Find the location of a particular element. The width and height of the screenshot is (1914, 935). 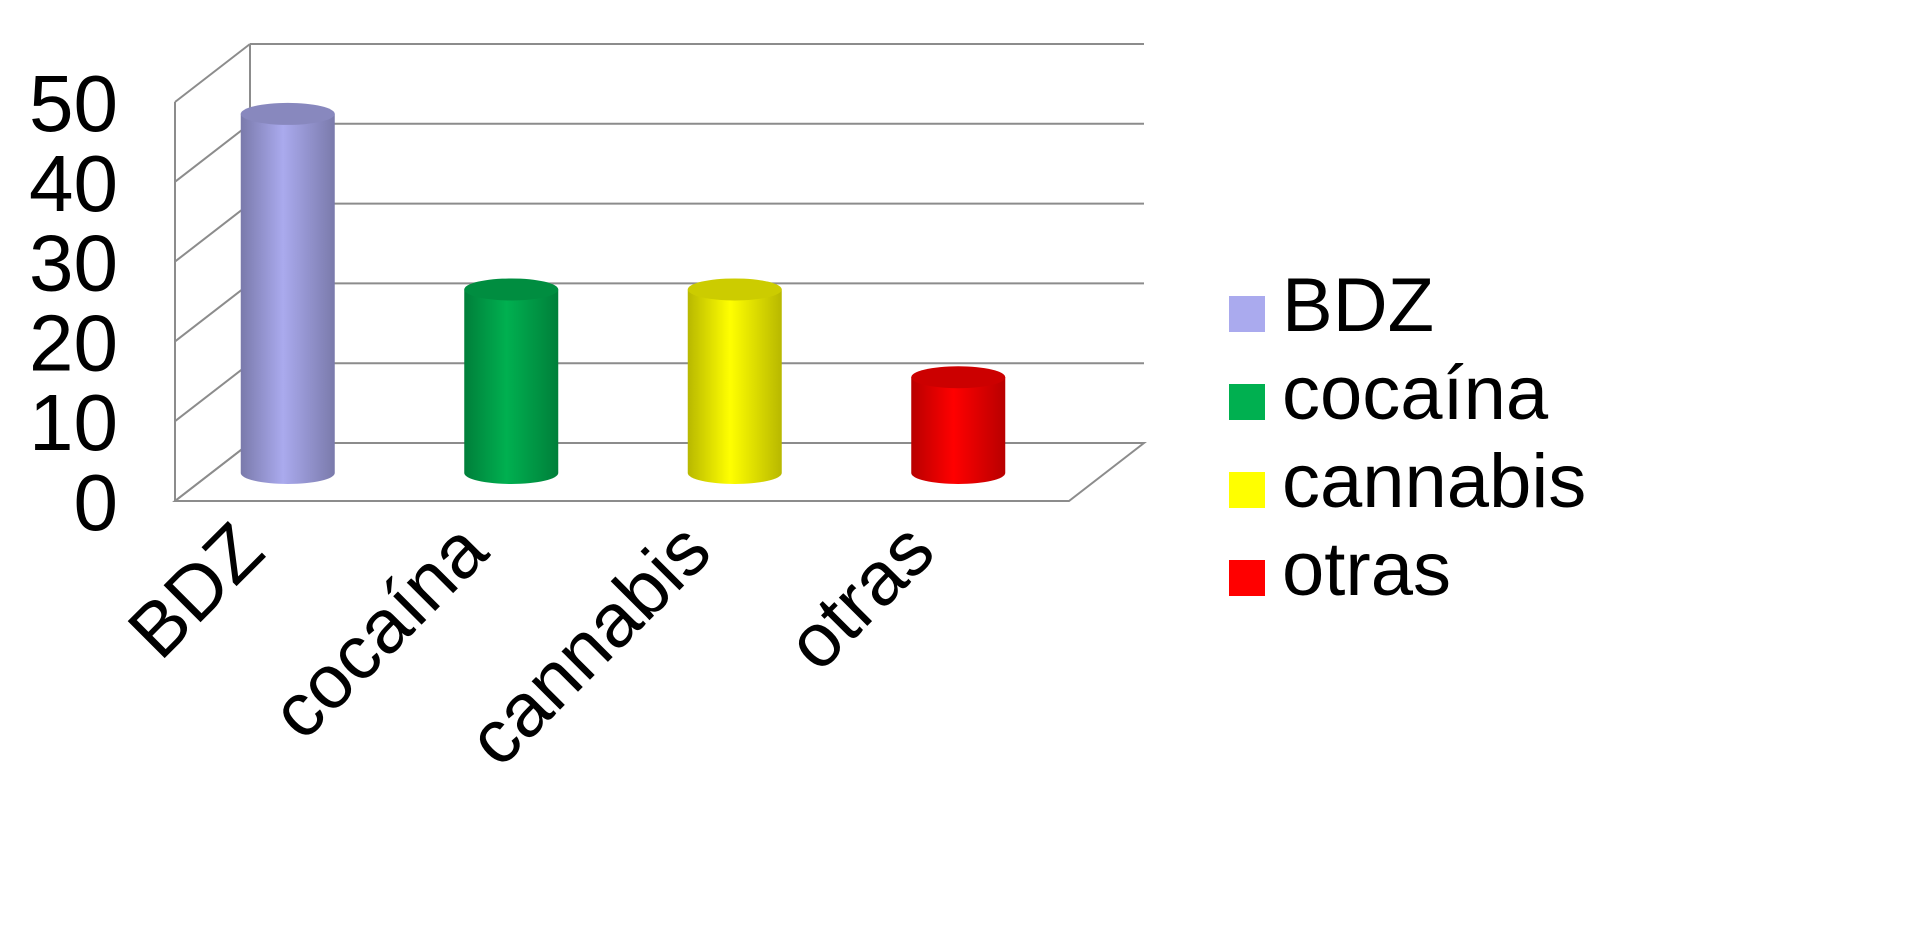

y-tick-label: 20 is located at coordinates (73, 342).